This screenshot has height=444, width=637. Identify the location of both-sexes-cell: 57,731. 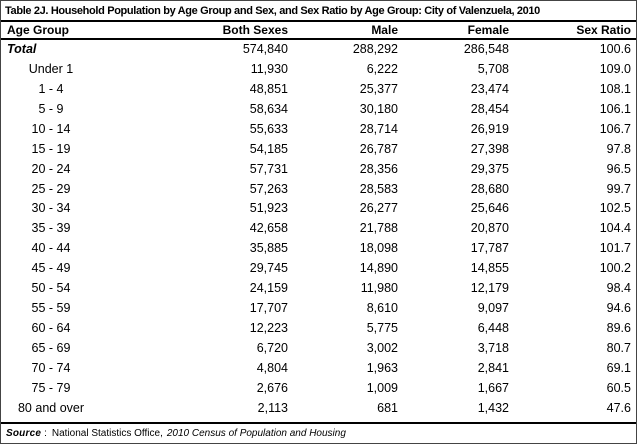
(268, 168).